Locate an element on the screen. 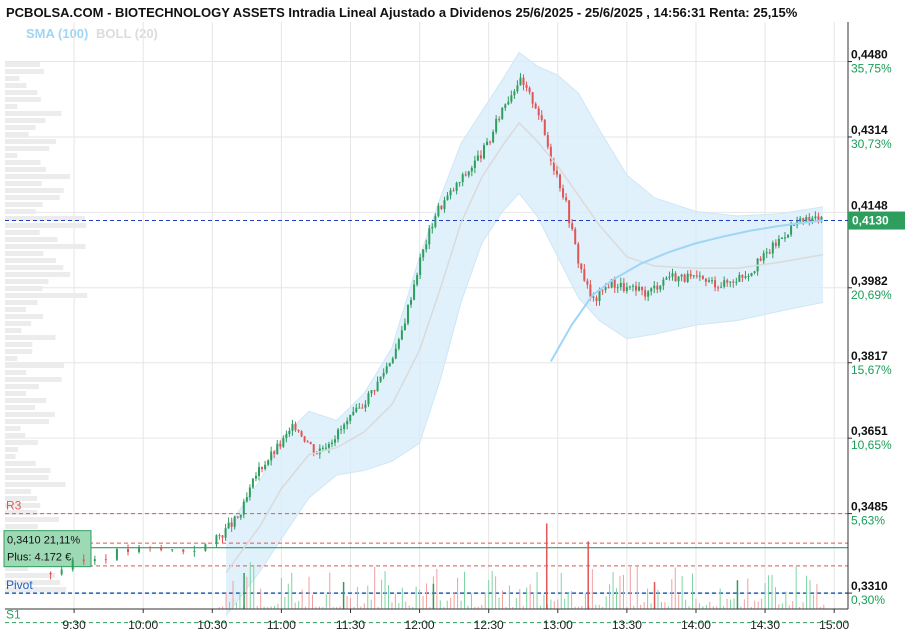 The image size is (914, 638). level-label-s1: S1 is located at coordinates (13, 615).